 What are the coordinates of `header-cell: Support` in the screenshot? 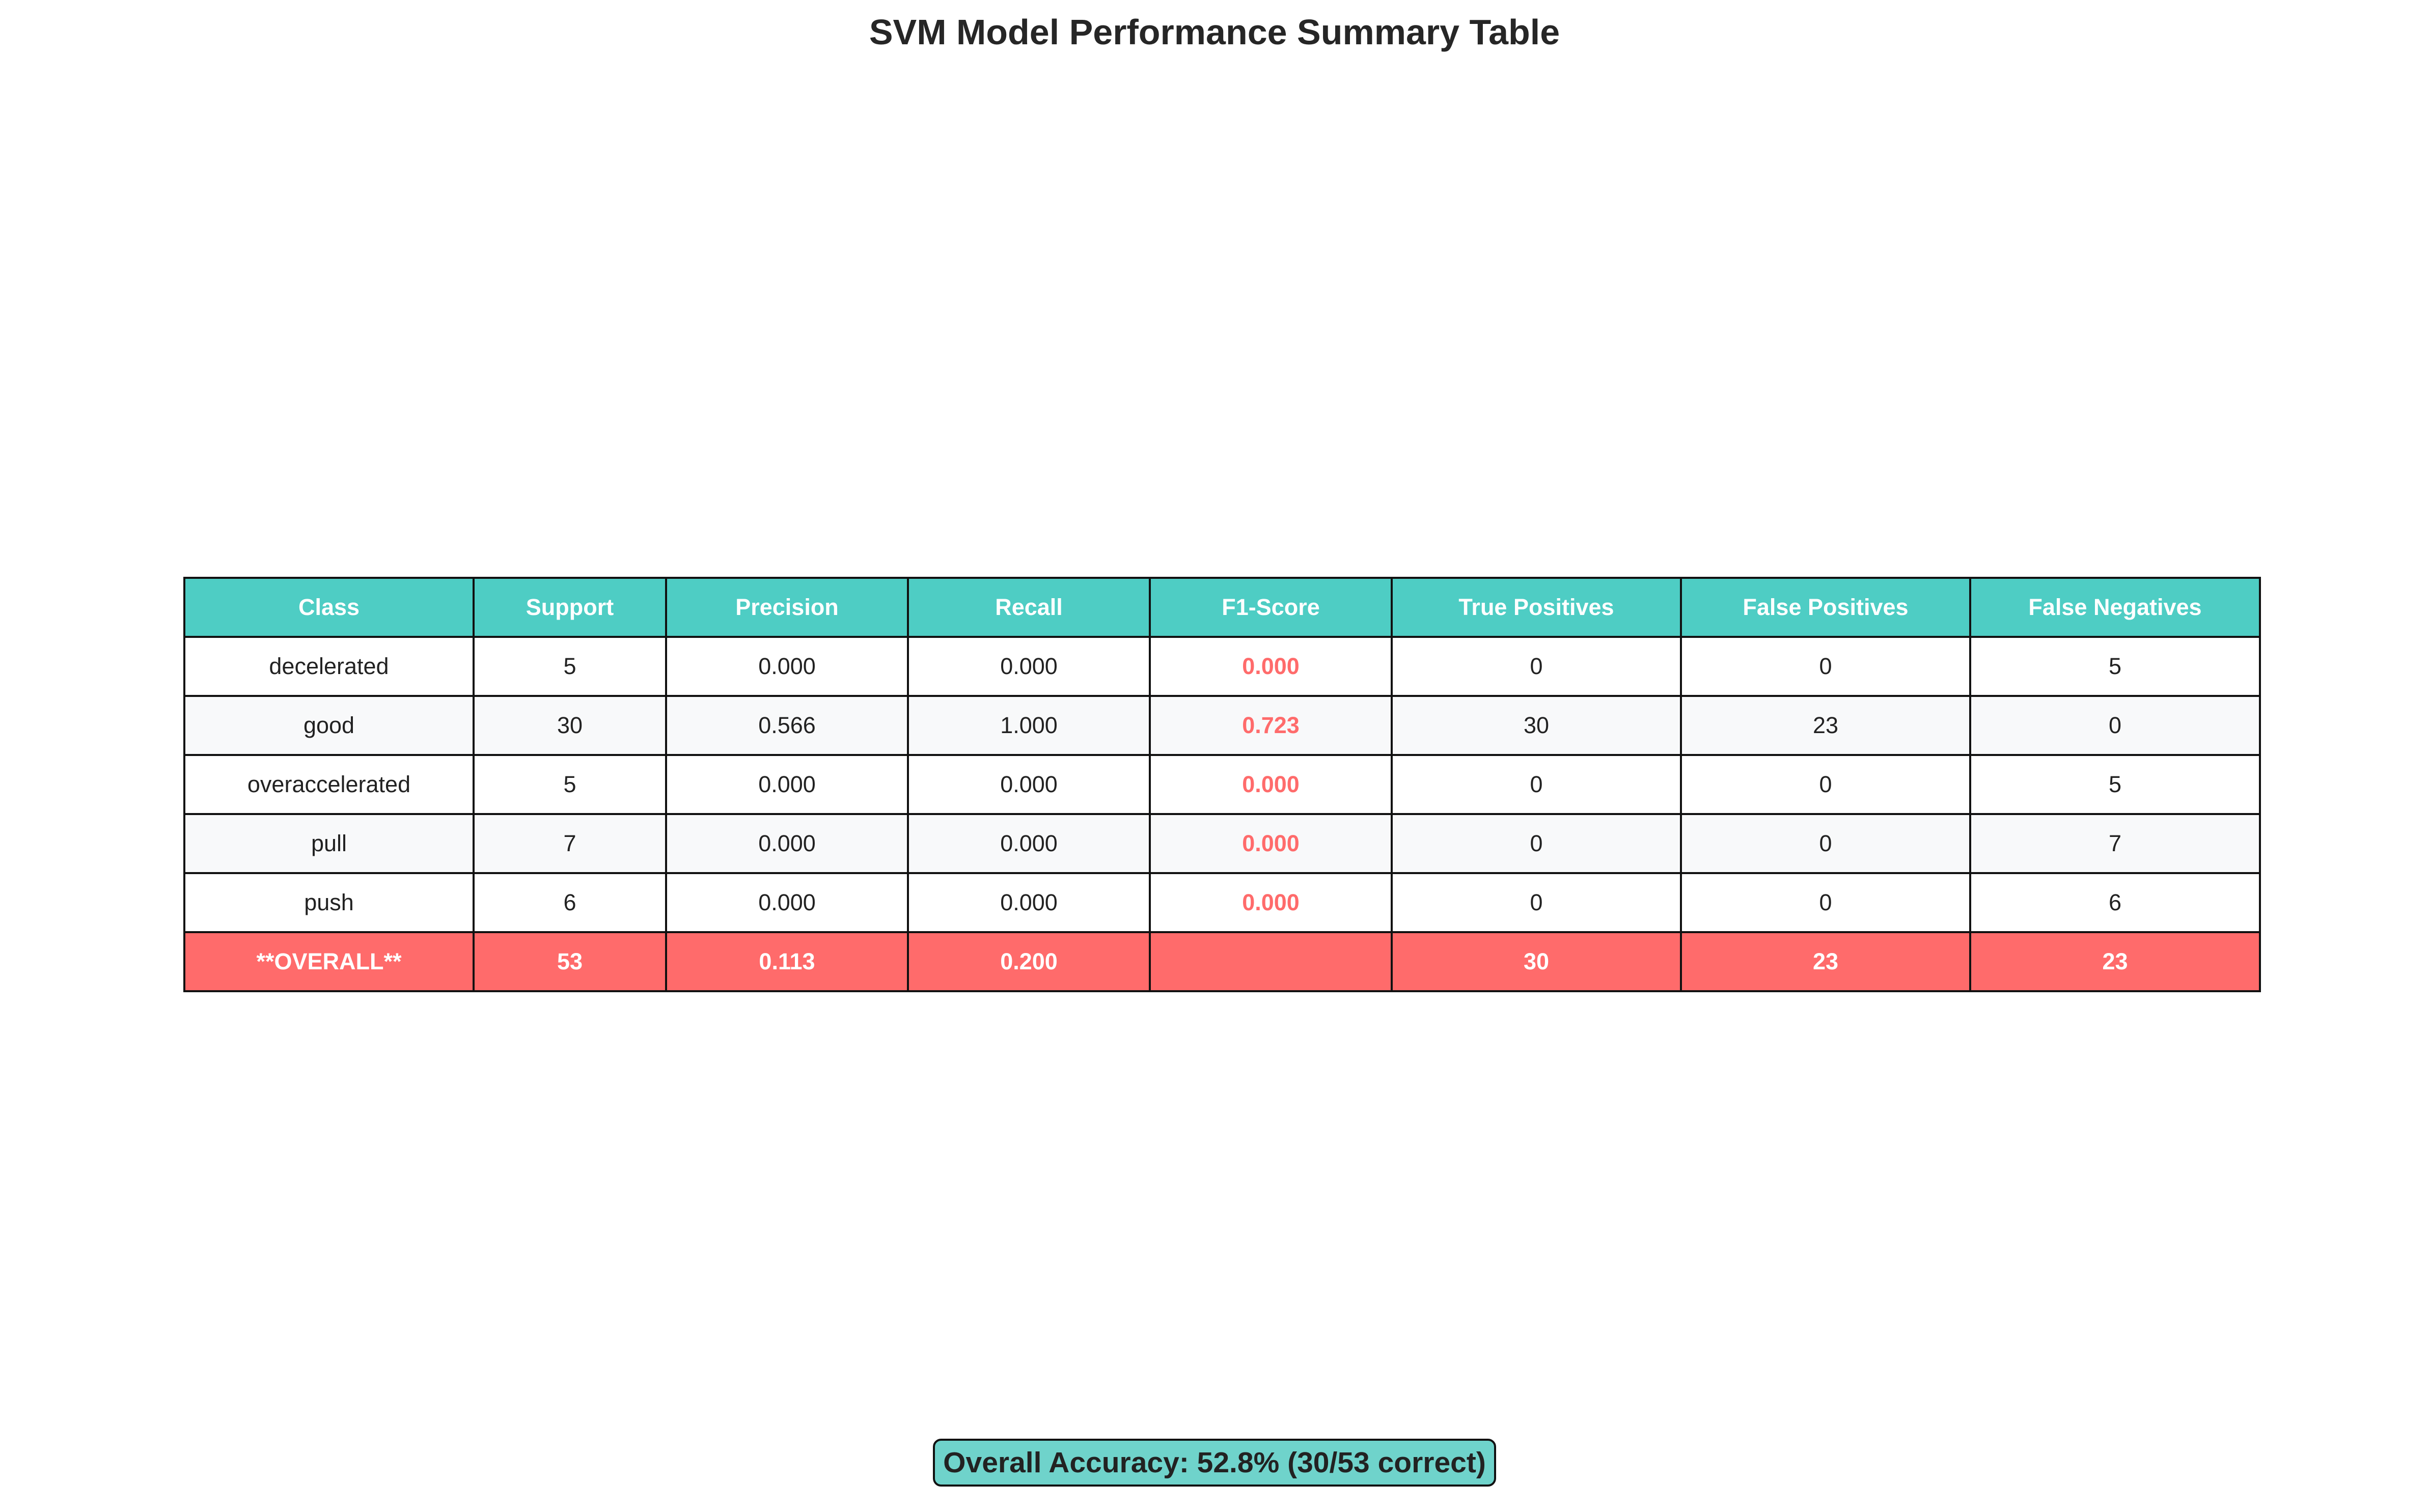 It's located at (570, 607).